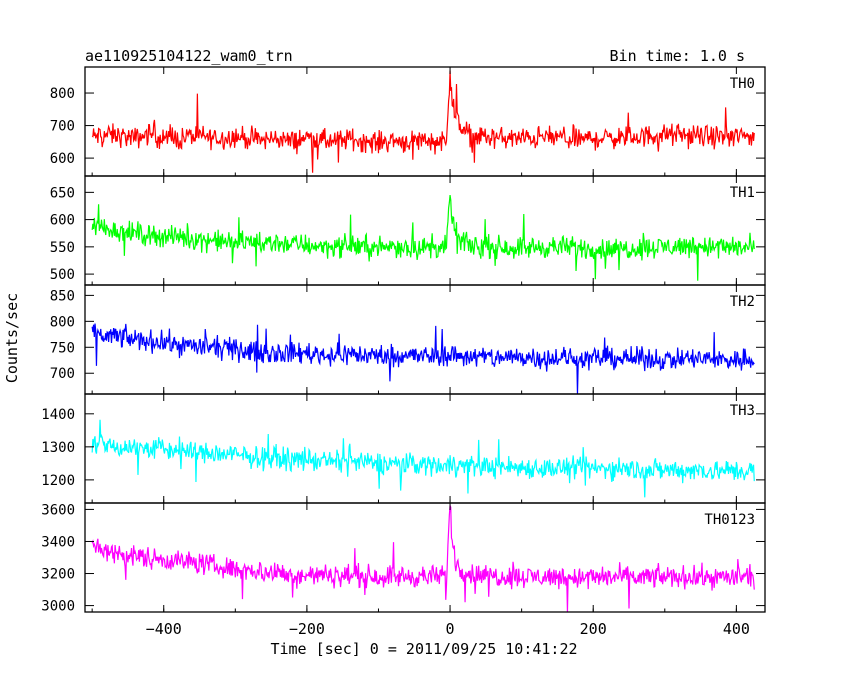 The width and height of the screenshot is (850, 680). I want to click on panel-label: TH0, so click(742, 84).